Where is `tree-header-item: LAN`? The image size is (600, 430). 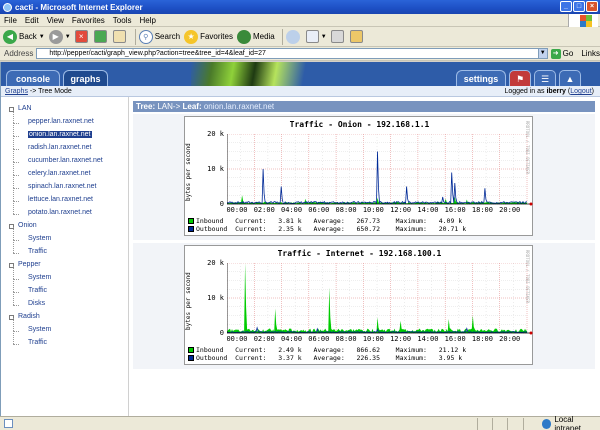 tree-header-item: LAN is located at coordinates (25, 108).